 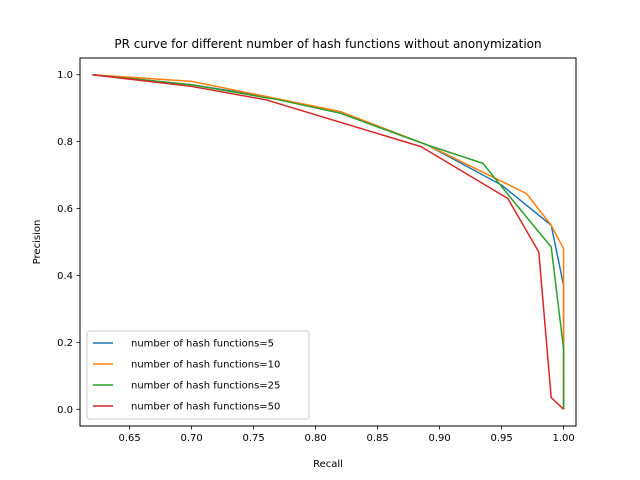 I want to click on x-tick-label: 0.65, so click(x=129, y=438).